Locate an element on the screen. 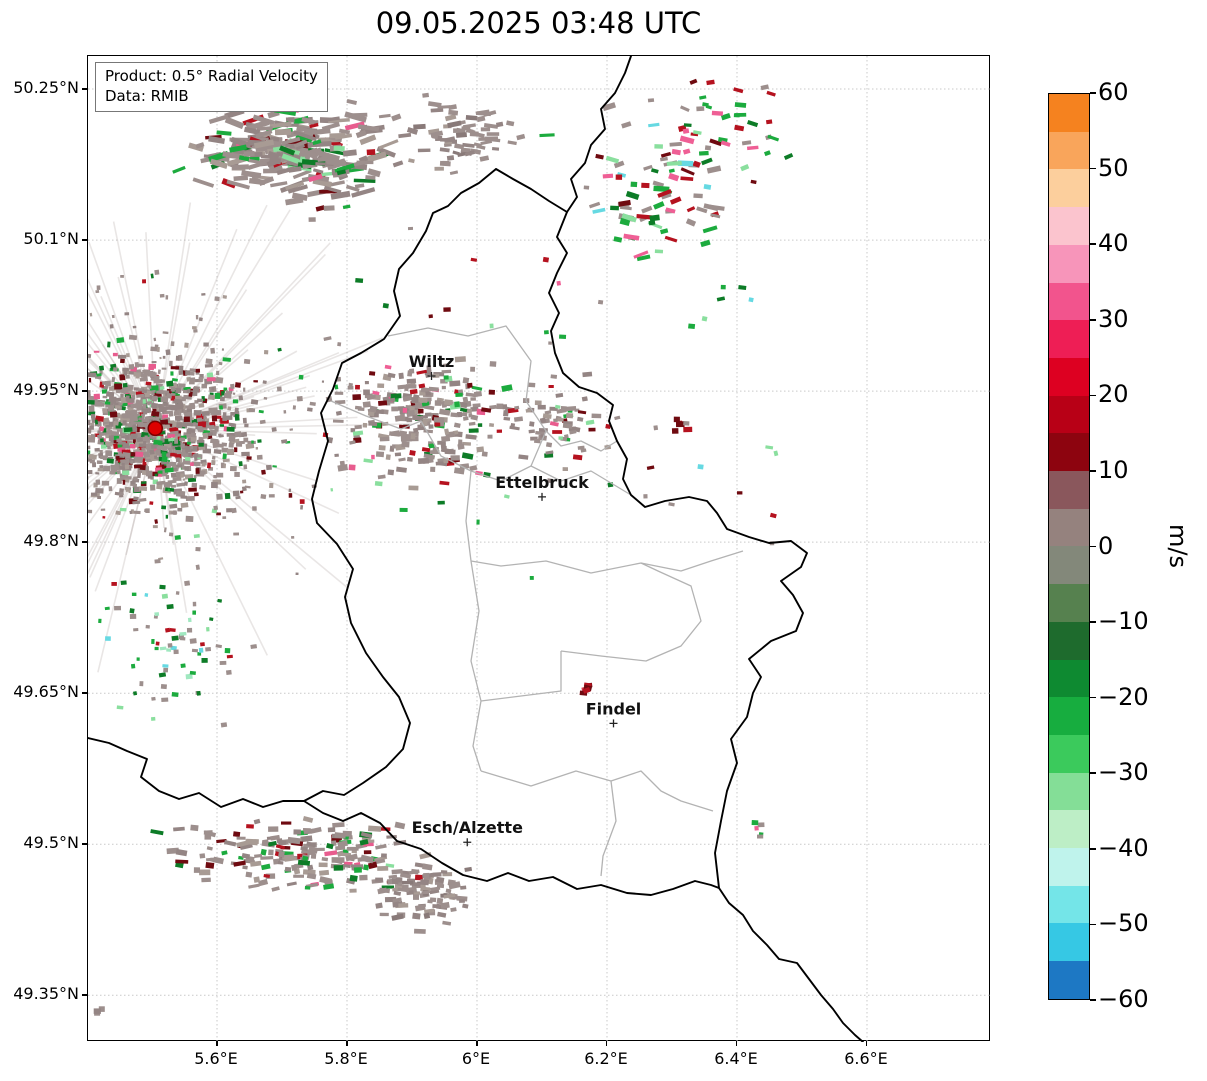 The height and width of the screenshot is (1081, 1207). x-tick-label: 5.6°E is located at coordinates (216, 1058).